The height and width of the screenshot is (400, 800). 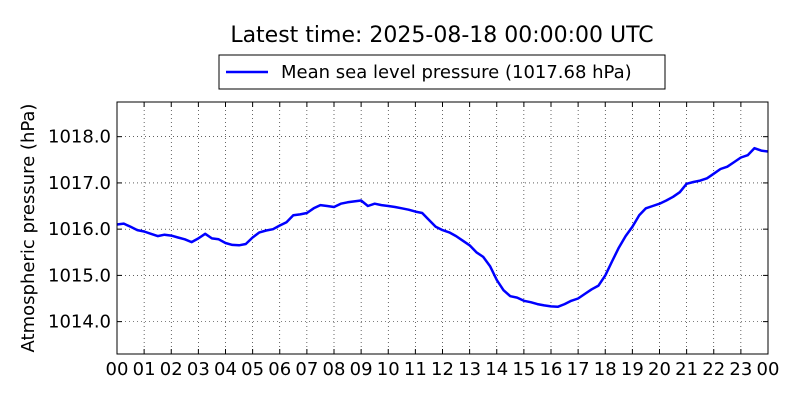 I want to click on x-tick-label: 07, so click(x=306, y=369).